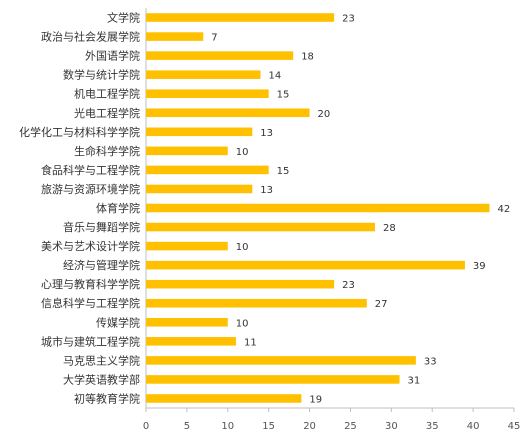 This screenshot has height=436, width=532. What do you see at coordinates (101, 265) in the screenshot?
I see `category-label: 经济与管理学院` at bounding box center [101, 265].